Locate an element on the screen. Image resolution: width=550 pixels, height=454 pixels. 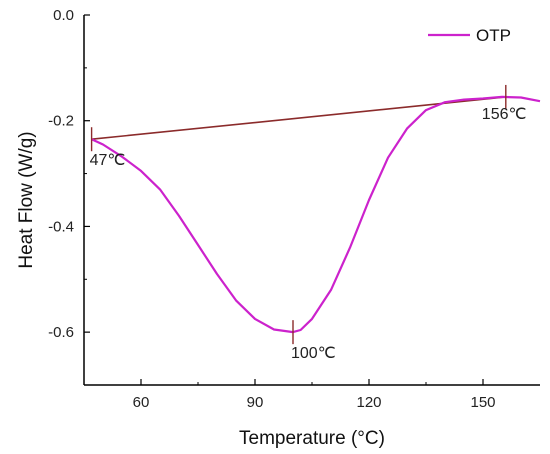
x-tick-label: 150 is located at coordinates (482, 402).